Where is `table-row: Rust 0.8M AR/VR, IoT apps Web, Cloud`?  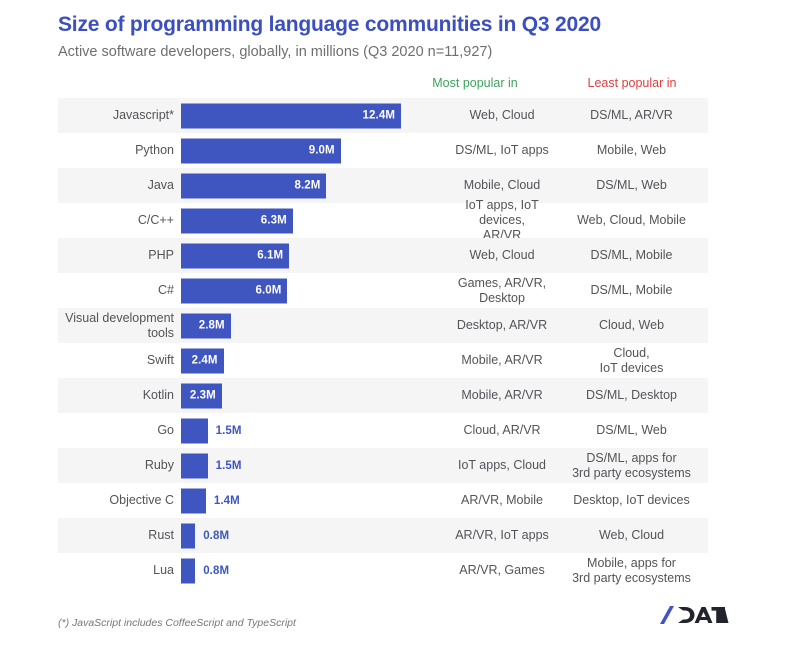 table-row: Rust 0.8M AR/VR, IoT apps Web, Cloud is located at coordinates (383, 536).